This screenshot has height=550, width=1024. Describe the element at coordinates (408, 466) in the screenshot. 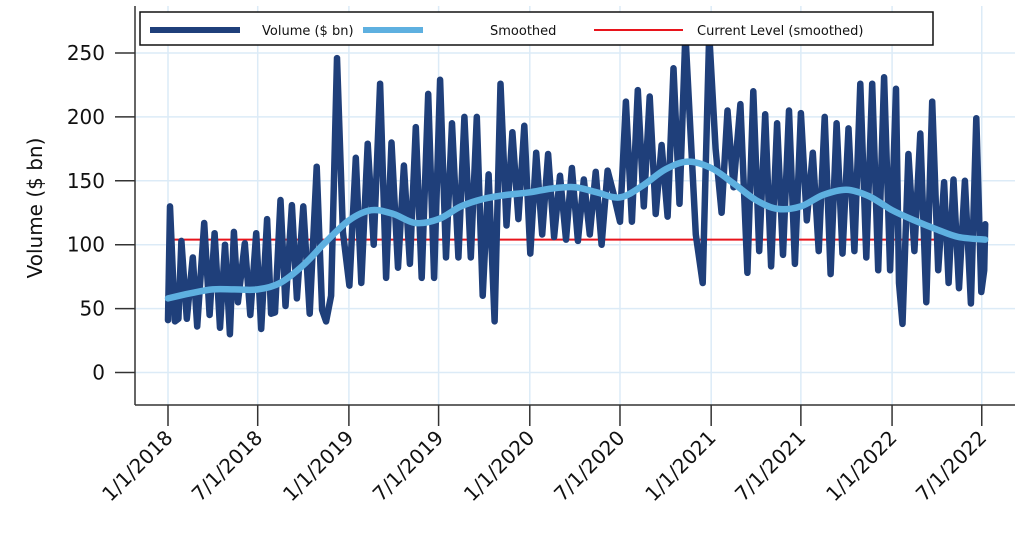

I see `x-tick-label: 7/1/2019` at that location.